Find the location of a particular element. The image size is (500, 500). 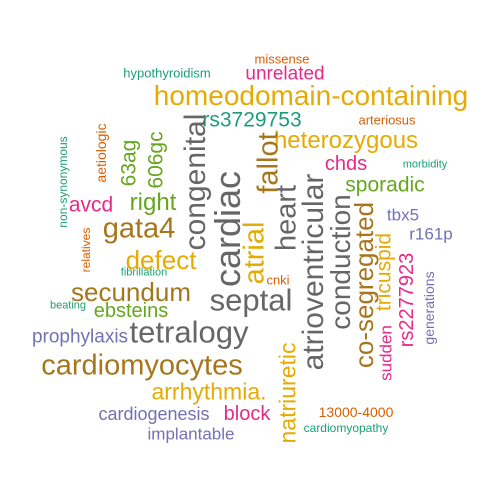

word-fibrillation: fibrillation is located at coordinates (144, 272).